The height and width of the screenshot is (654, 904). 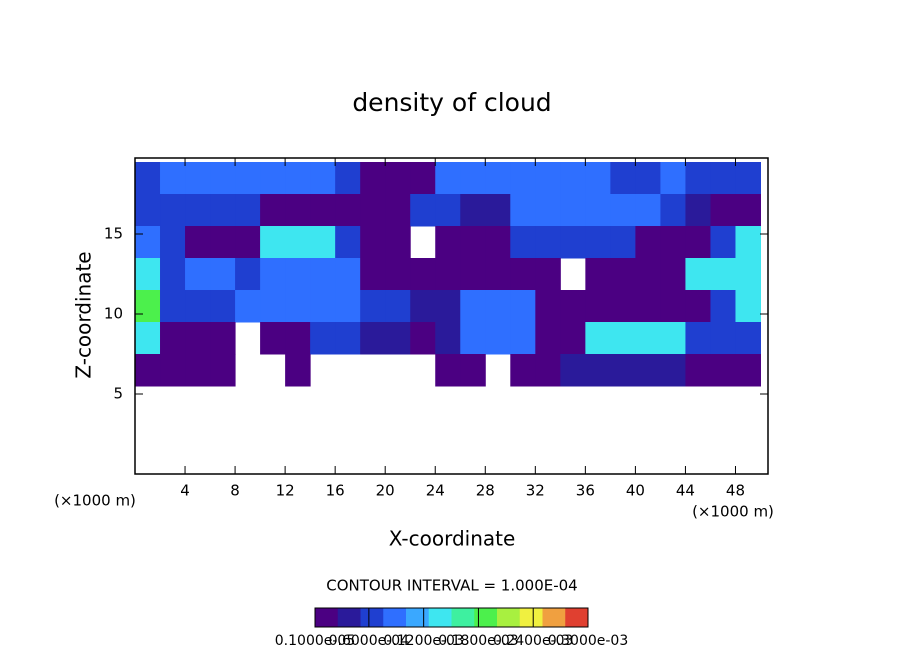 I want to click on y-tick-label: 5, so click(x=118, y=394).